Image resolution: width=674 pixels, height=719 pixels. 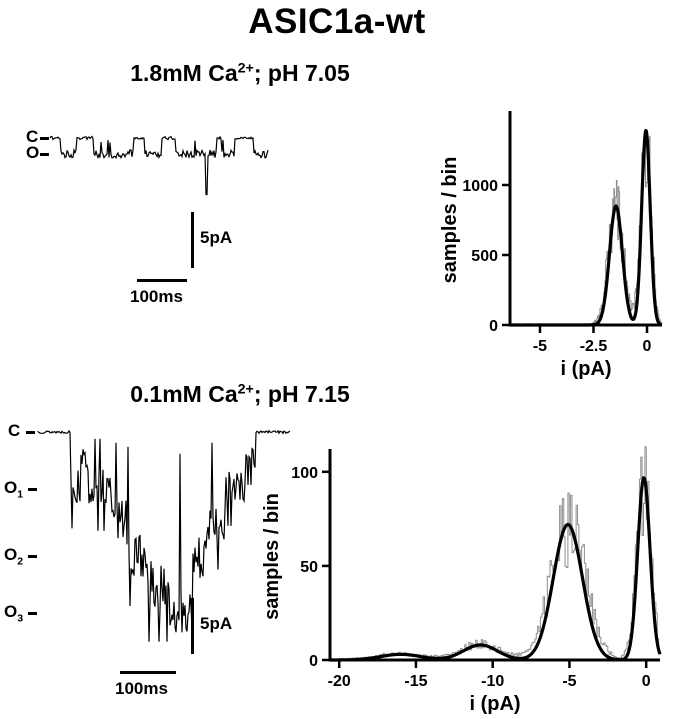 I want to click on trace-a-closed-level-text: C, so click(x=32, y=136).